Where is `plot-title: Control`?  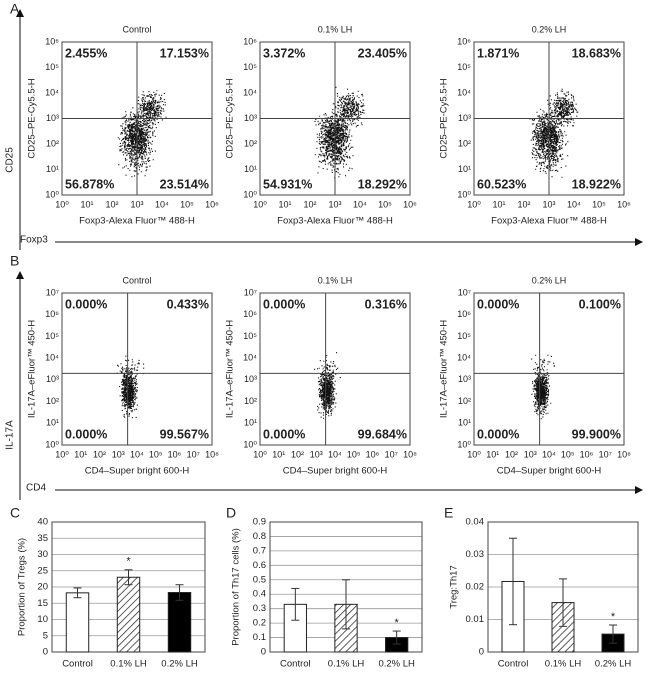 plot-title: Control is located at coordinates (136, 29).